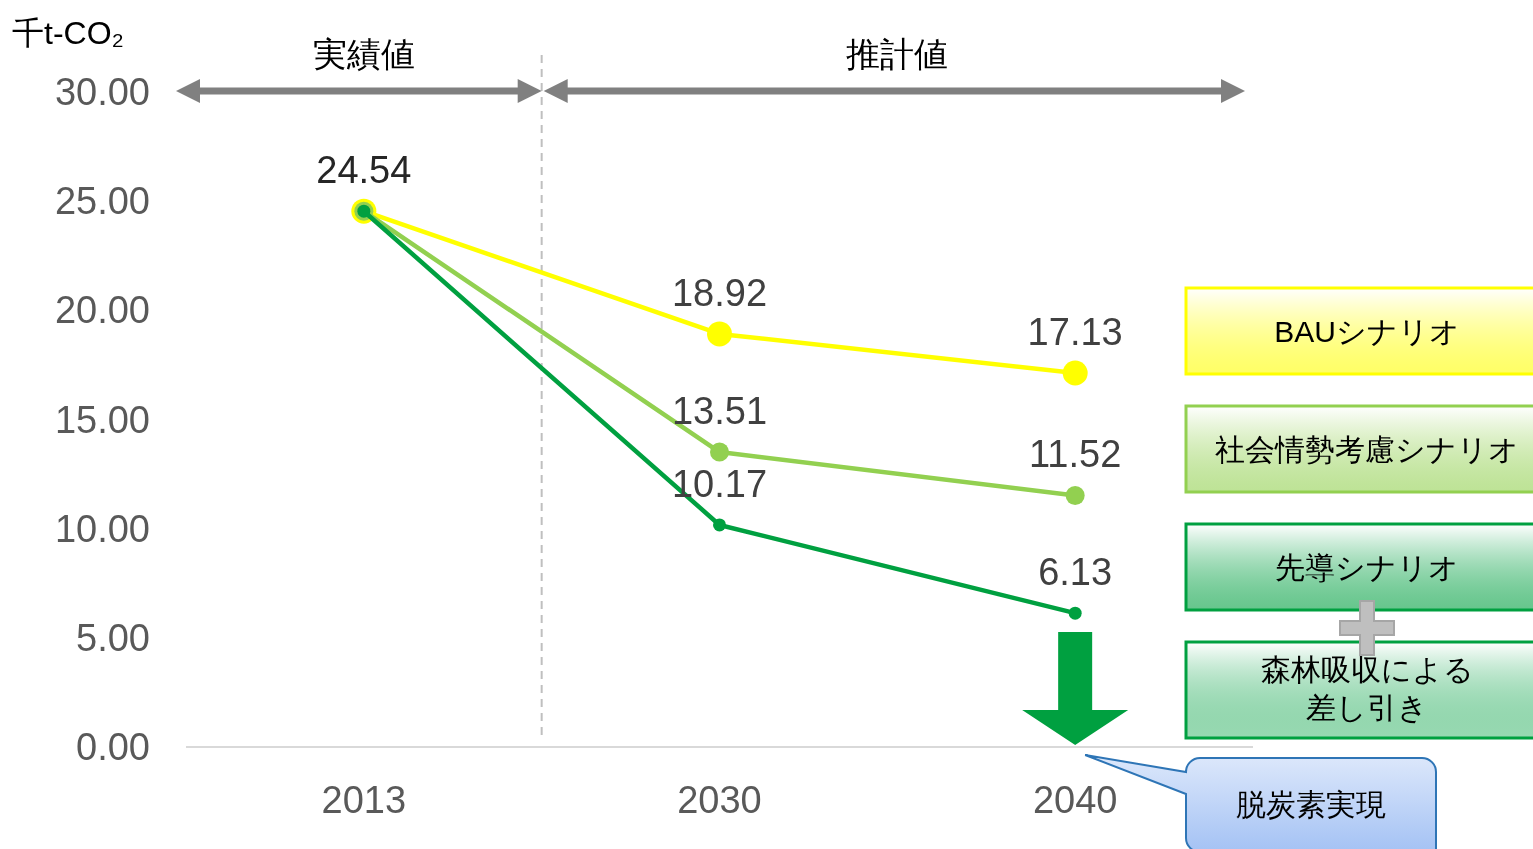  What do you see at coordinates (68, 33) in the screenshot?
I see `y-axis-title: 千t-CO₂` at bounding box center [68, 33].